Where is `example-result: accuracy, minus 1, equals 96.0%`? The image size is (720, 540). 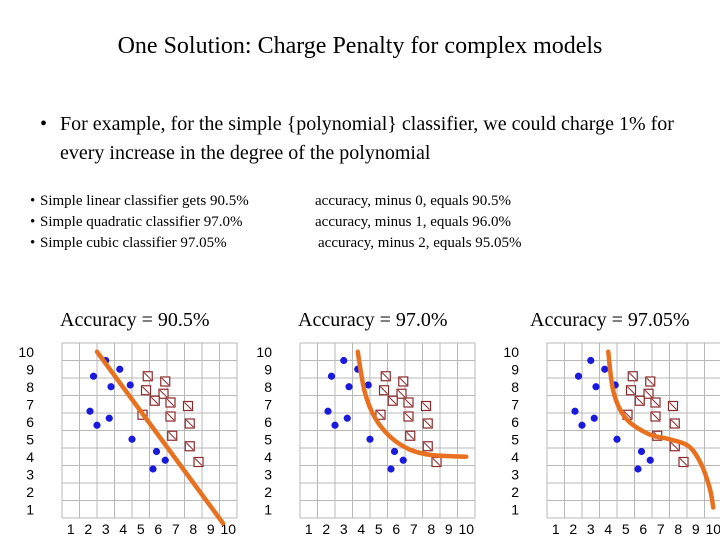 example-result: accuracy, minus 1, equals 96.0% is located at coordinates (413, 222).